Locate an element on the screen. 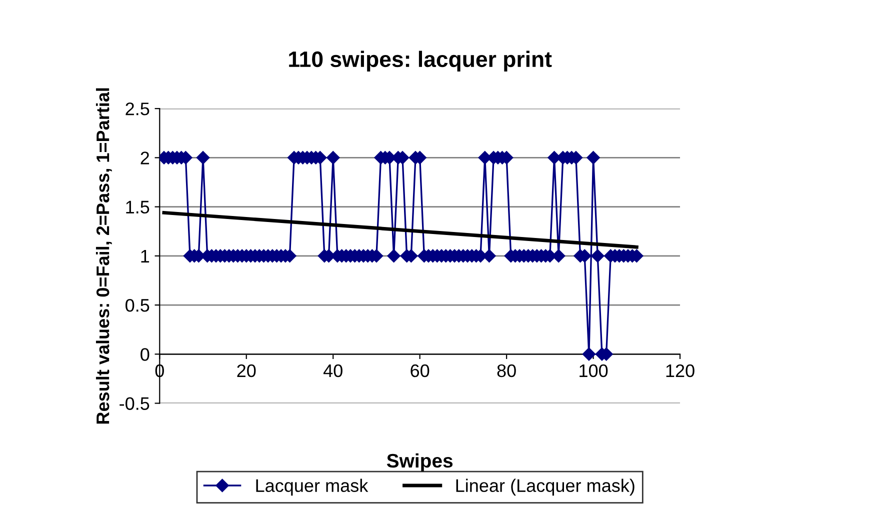  x-tick-label: 40 is located at coordinates (332, 371).